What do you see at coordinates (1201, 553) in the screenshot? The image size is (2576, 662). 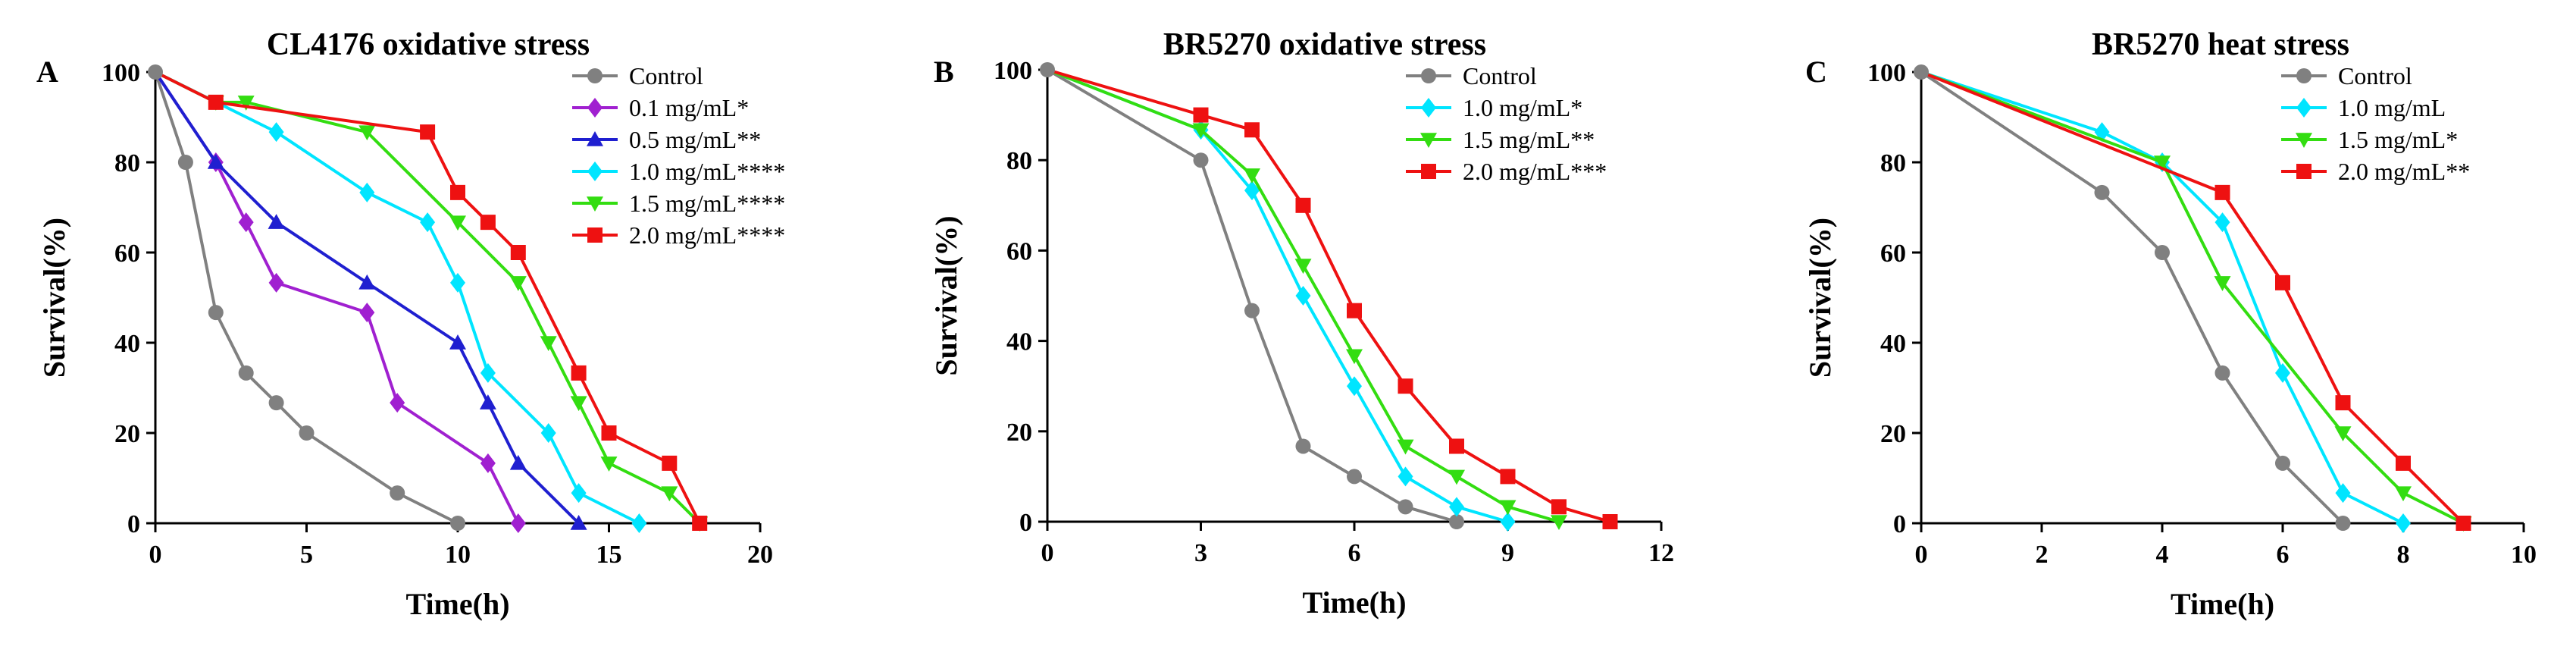 I see `x-tick-label: 3` at bounding box center [1201, 553].